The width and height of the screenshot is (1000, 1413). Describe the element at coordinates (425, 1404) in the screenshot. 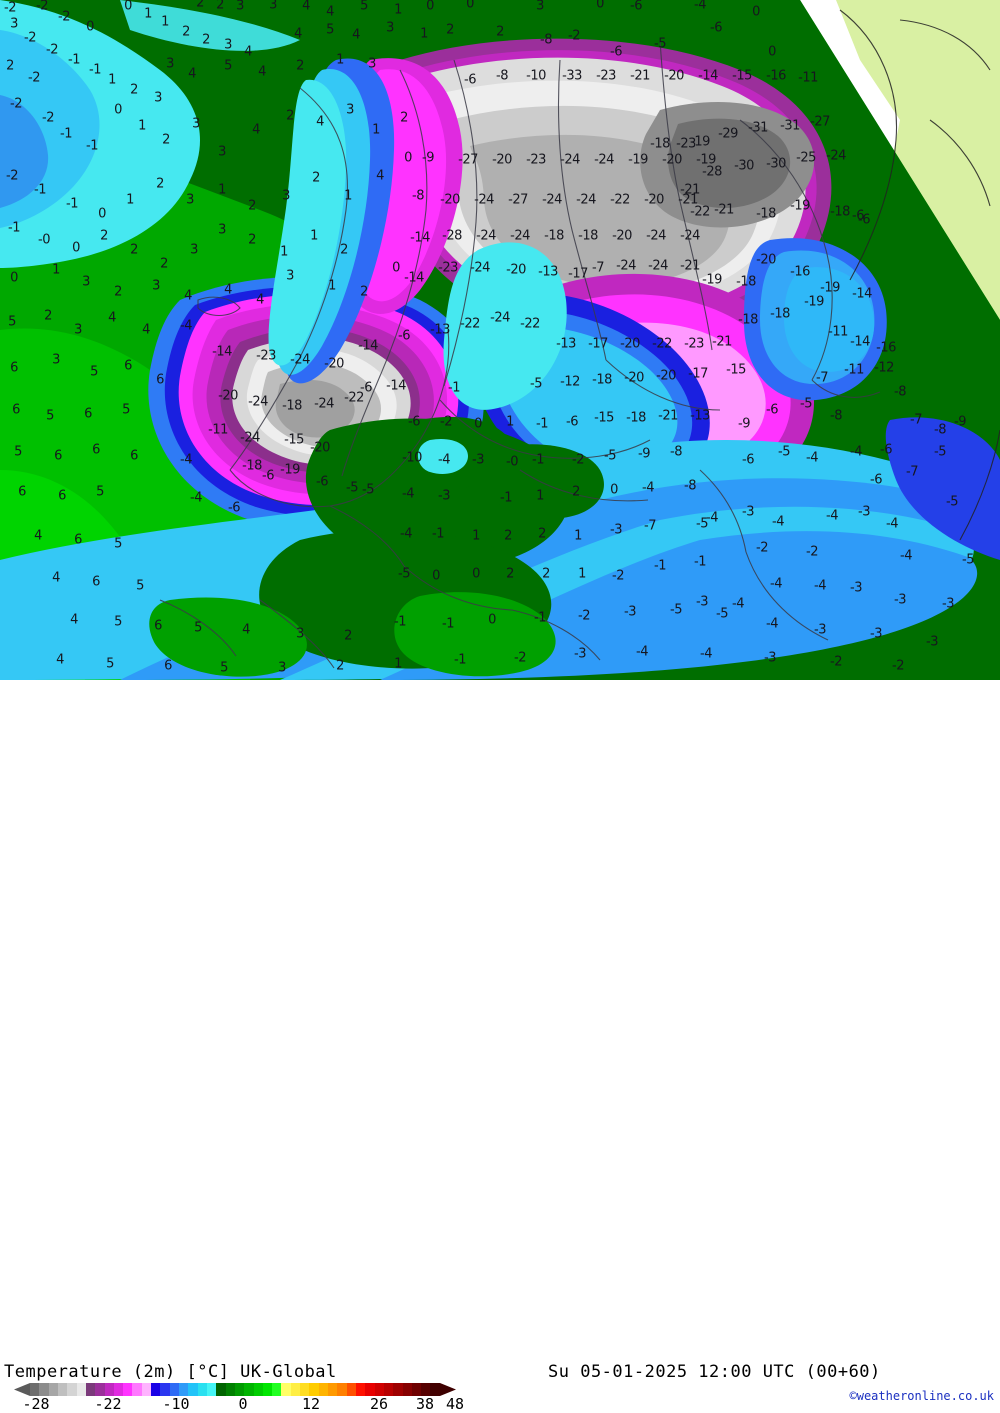

I see `color-scale-tick-38: 38` at that location.